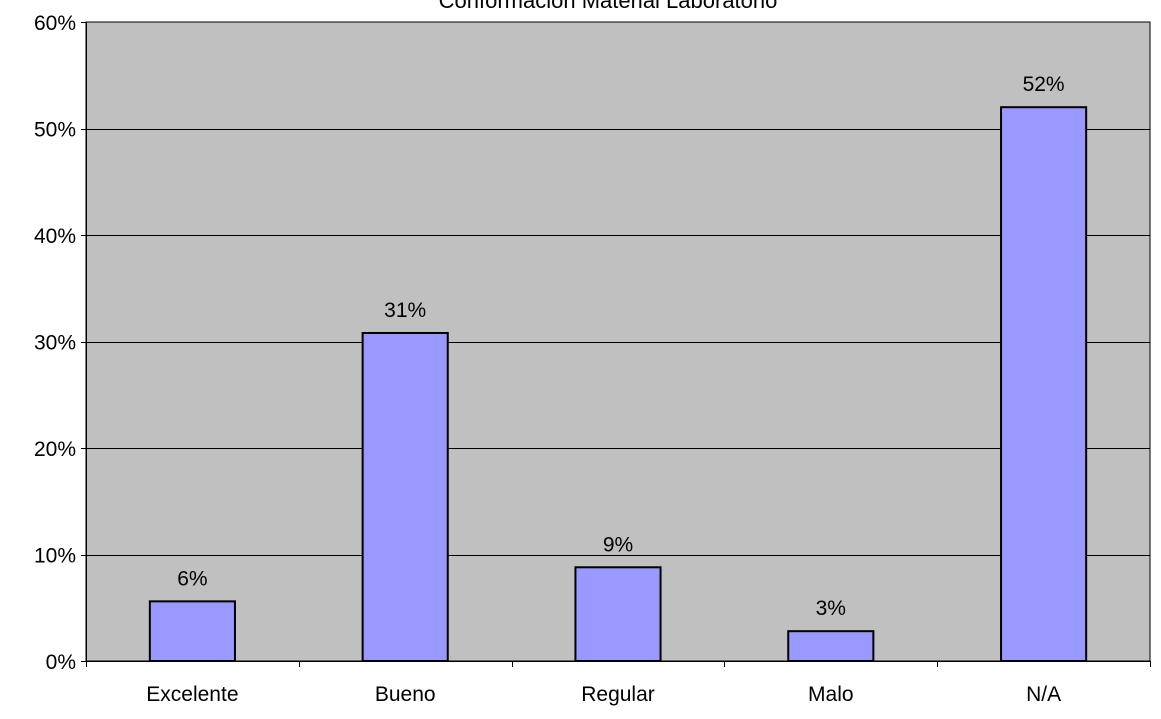 Image resolution: width=1161 pixels, height=719 pixels. What do you see at coordinates (405, 694) in the screenshot?
I see `x-tick-label: Bueno` at bounding box center [405, 694].